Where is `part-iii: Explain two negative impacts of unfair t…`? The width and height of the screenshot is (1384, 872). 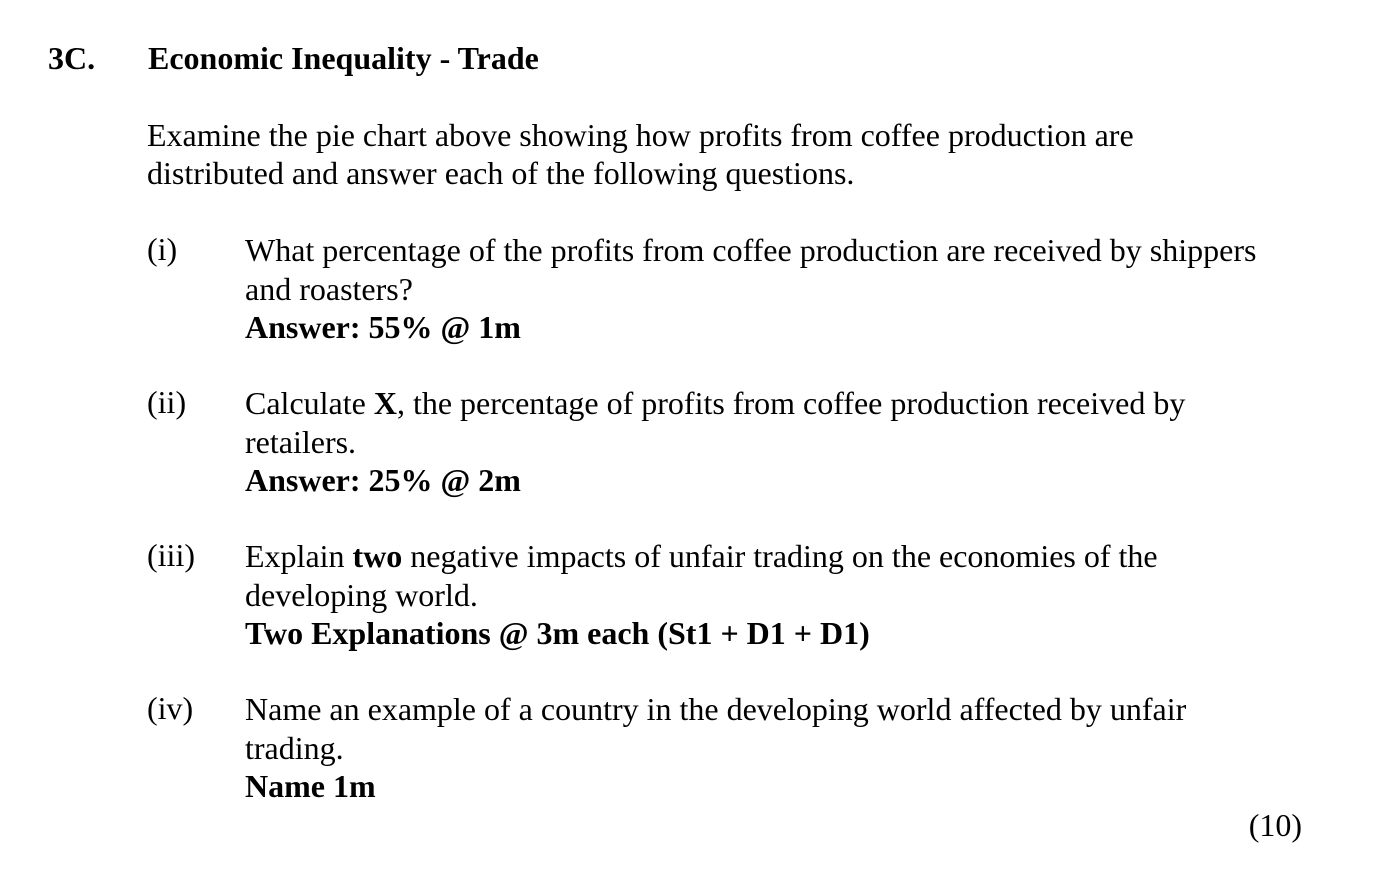
part-iii: Explain two negative impacts of unfair t… is located at coordinates (701, 595).